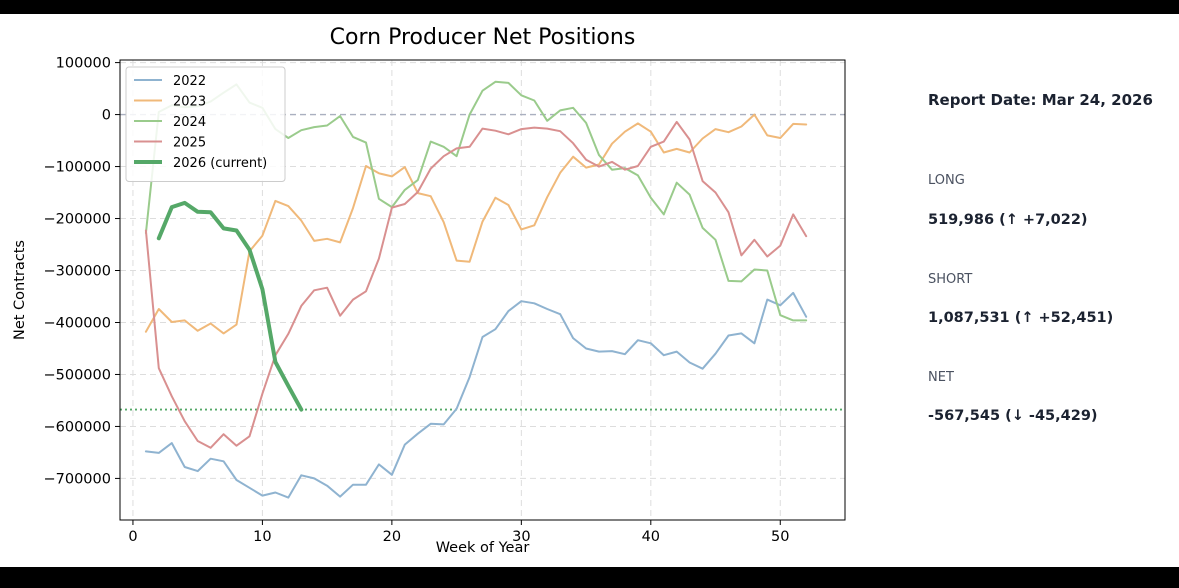 Image resolution: width=1179 pixels, height=588 pixels. What do you see at coordinates (189, 81) in the screenshot?
I see `legend-label-2022: 2022` at bounding box center [189, 81].